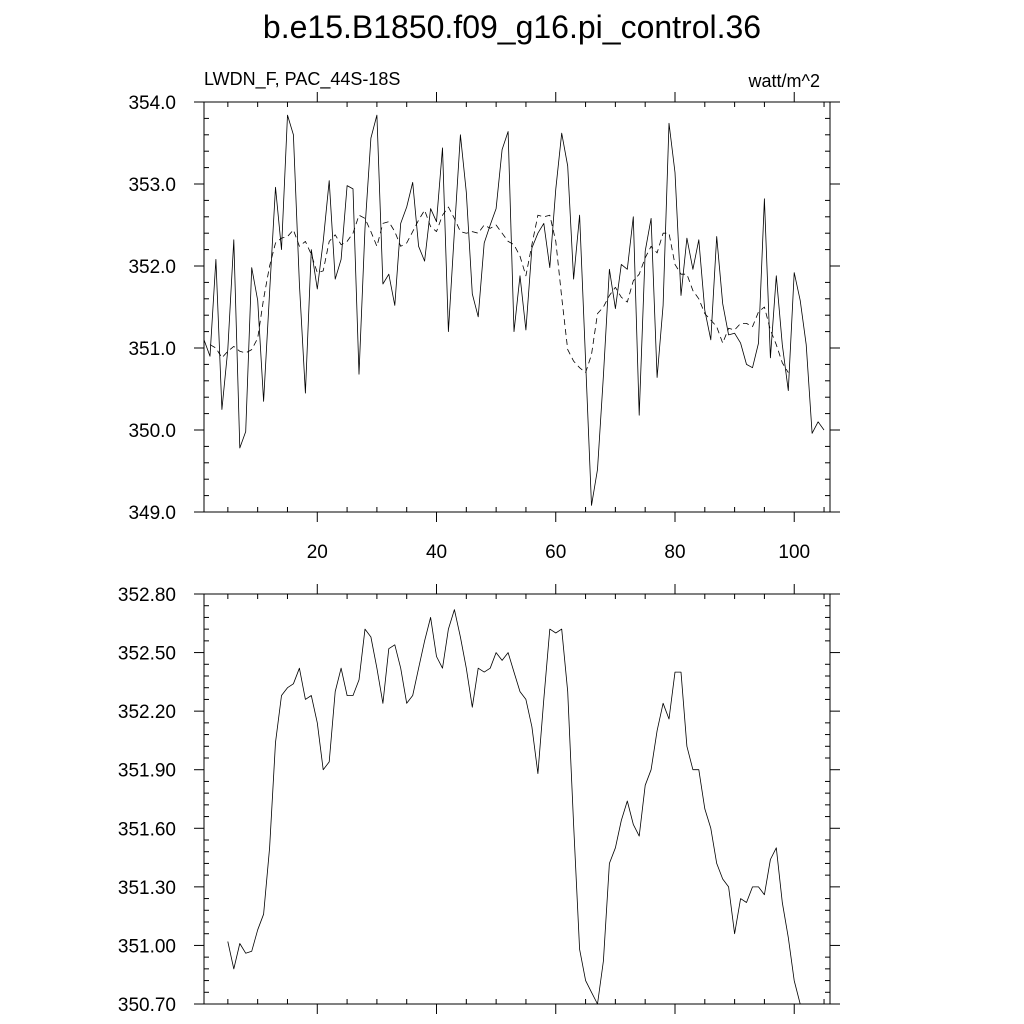 This screenshot has width=1024, height=1024. I want to click on y-tick-label: 351.30, so click(147, 888).